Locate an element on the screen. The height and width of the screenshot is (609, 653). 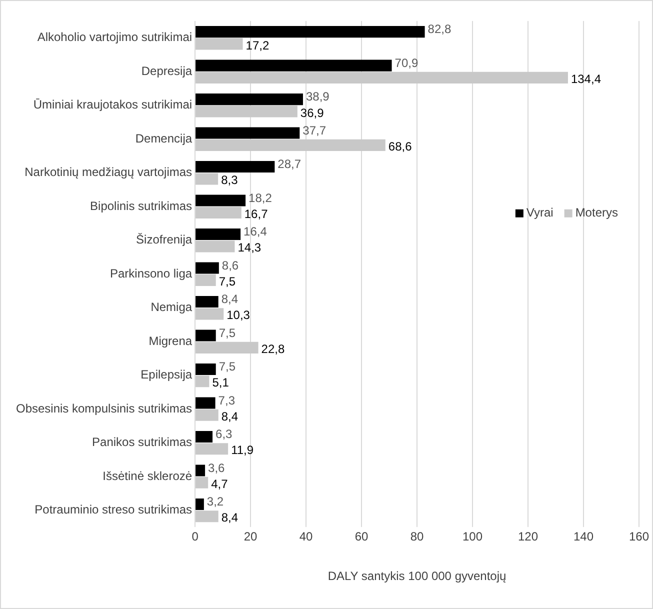
data-label: 3,6 is located at coordinates (217, 467).